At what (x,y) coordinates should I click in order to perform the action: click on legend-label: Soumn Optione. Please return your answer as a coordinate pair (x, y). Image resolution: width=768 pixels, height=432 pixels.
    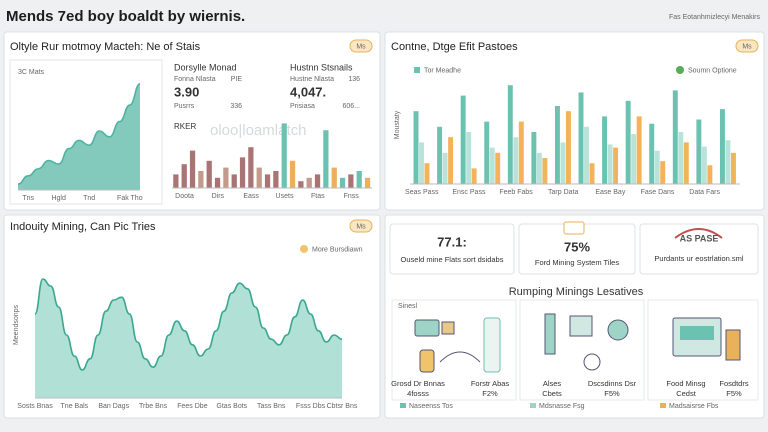
    Looking at the image, I should click on (712, 70).